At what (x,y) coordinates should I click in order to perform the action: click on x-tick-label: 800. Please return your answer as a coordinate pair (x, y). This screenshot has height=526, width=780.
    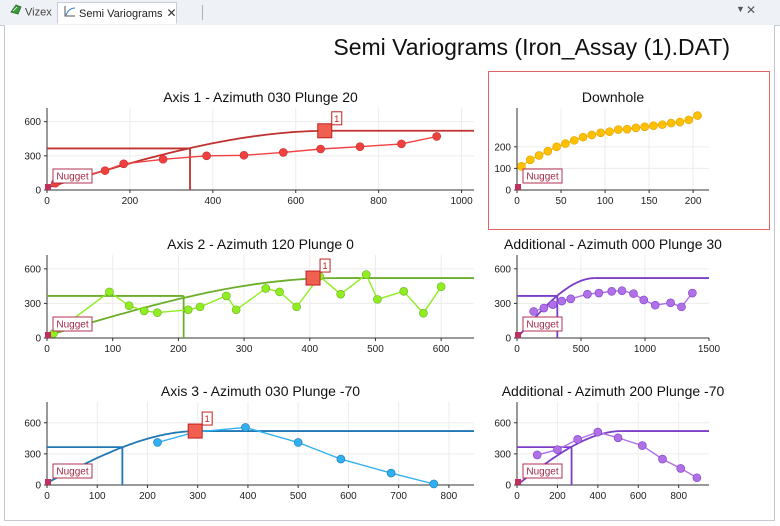
    Looking at the image, I should click on (449, 496).